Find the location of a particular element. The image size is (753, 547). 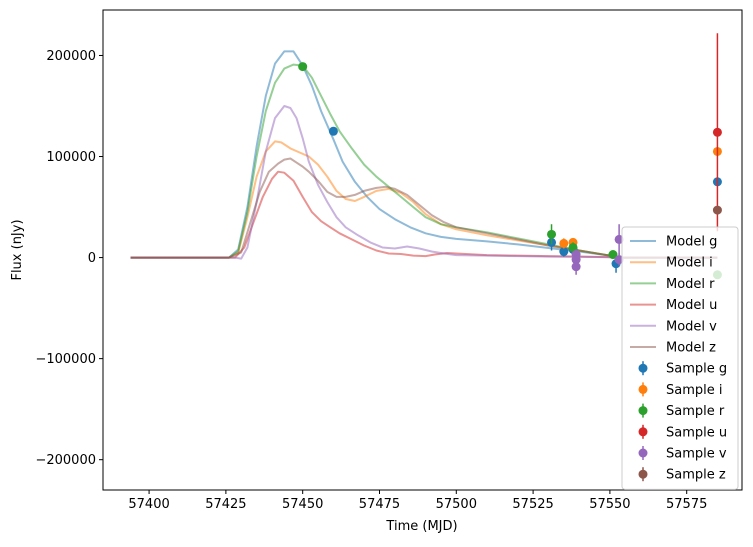

x-tick-label: 57525 is located at coordinates (532, 504).